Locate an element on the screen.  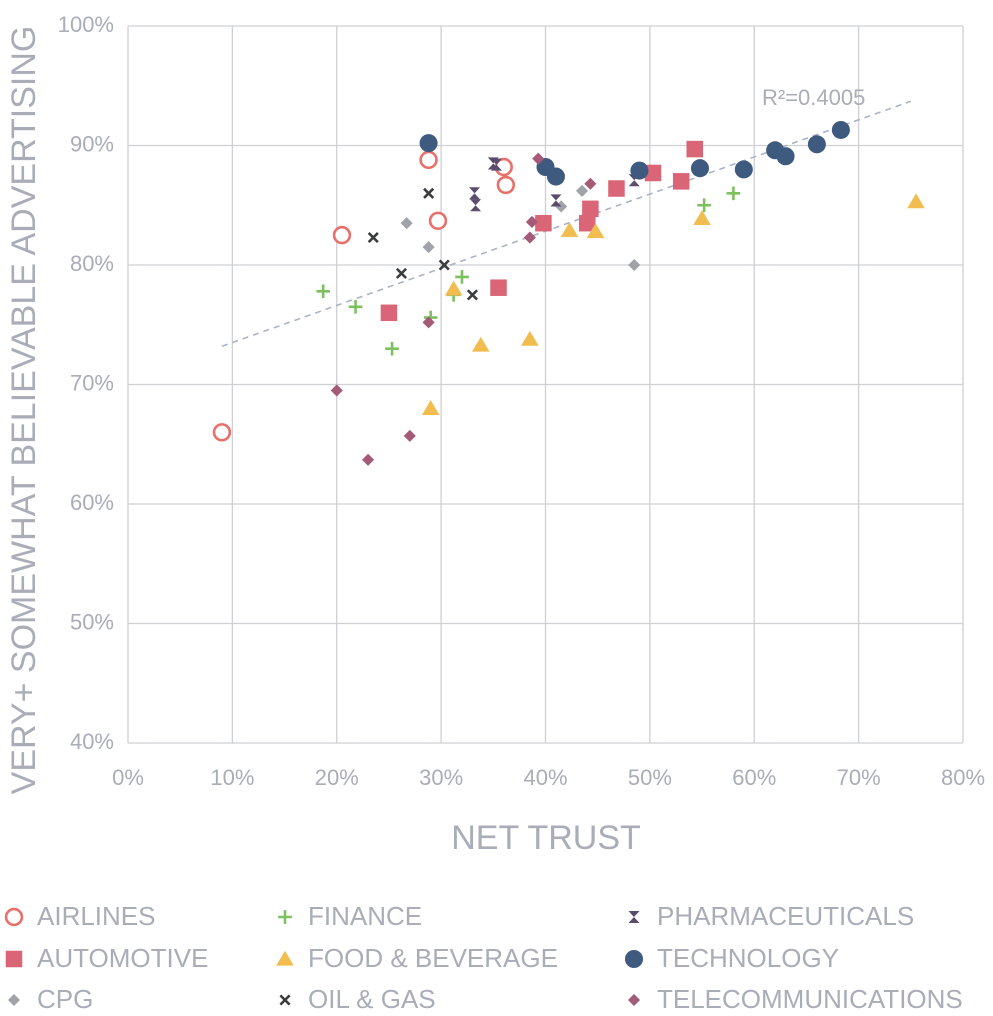
series-pharmaceuticals is located at coordinates (554, 184).